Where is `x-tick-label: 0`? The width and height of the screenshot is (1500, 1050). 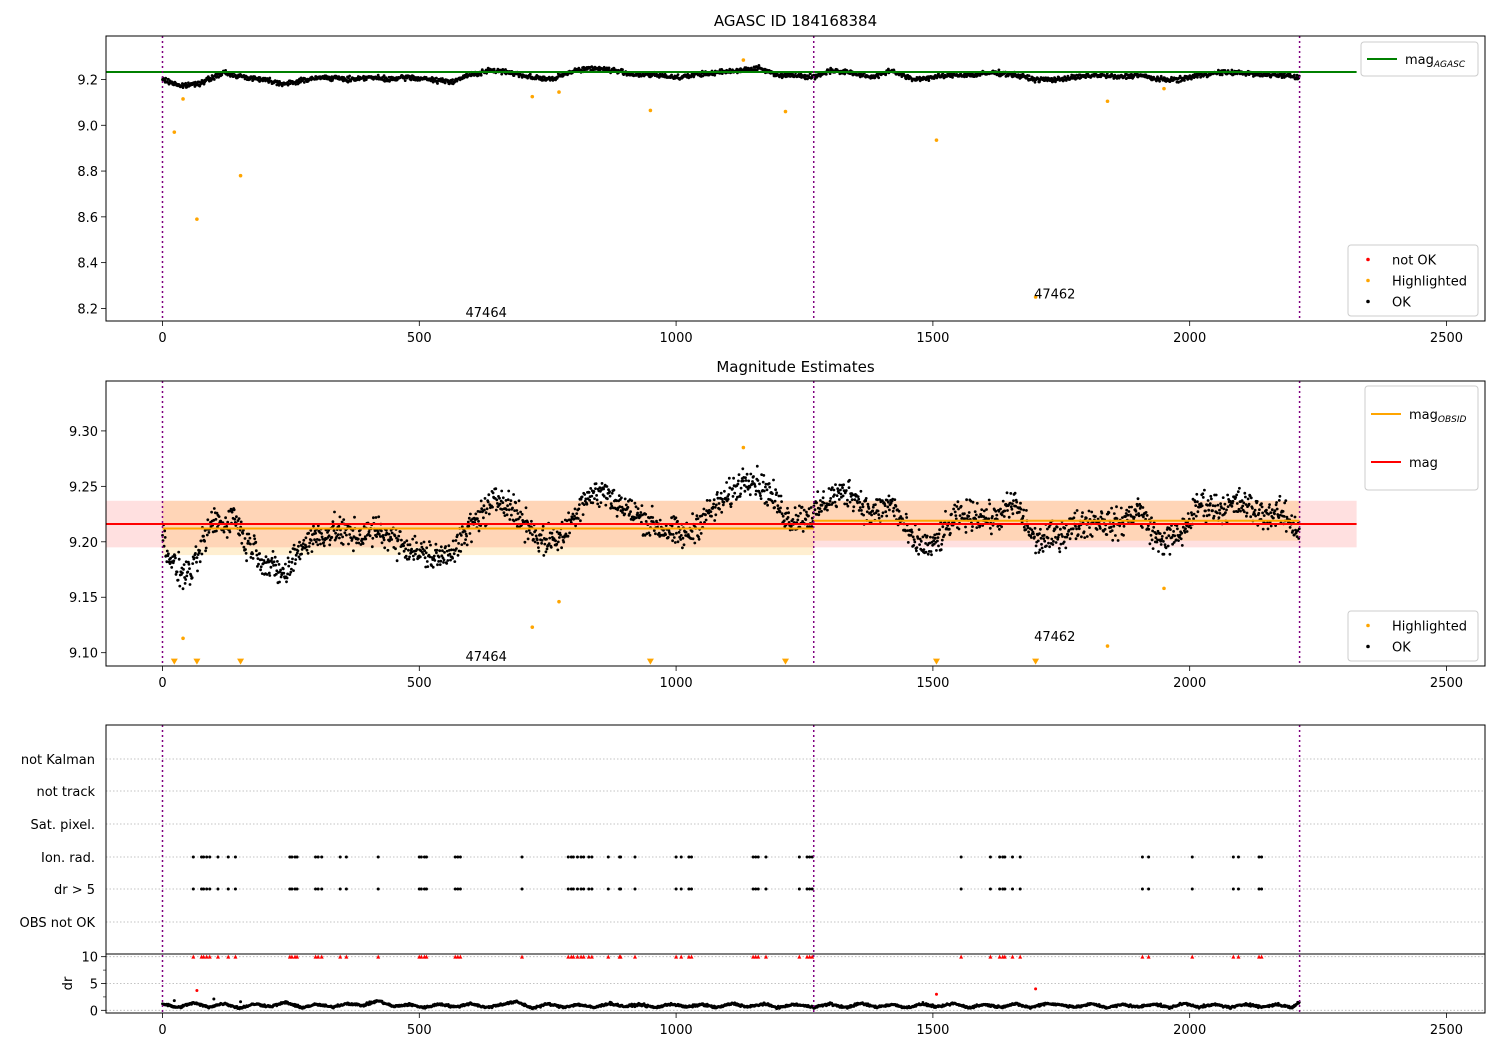 x-tick-label: 0 is located at coordinates (162, 338).